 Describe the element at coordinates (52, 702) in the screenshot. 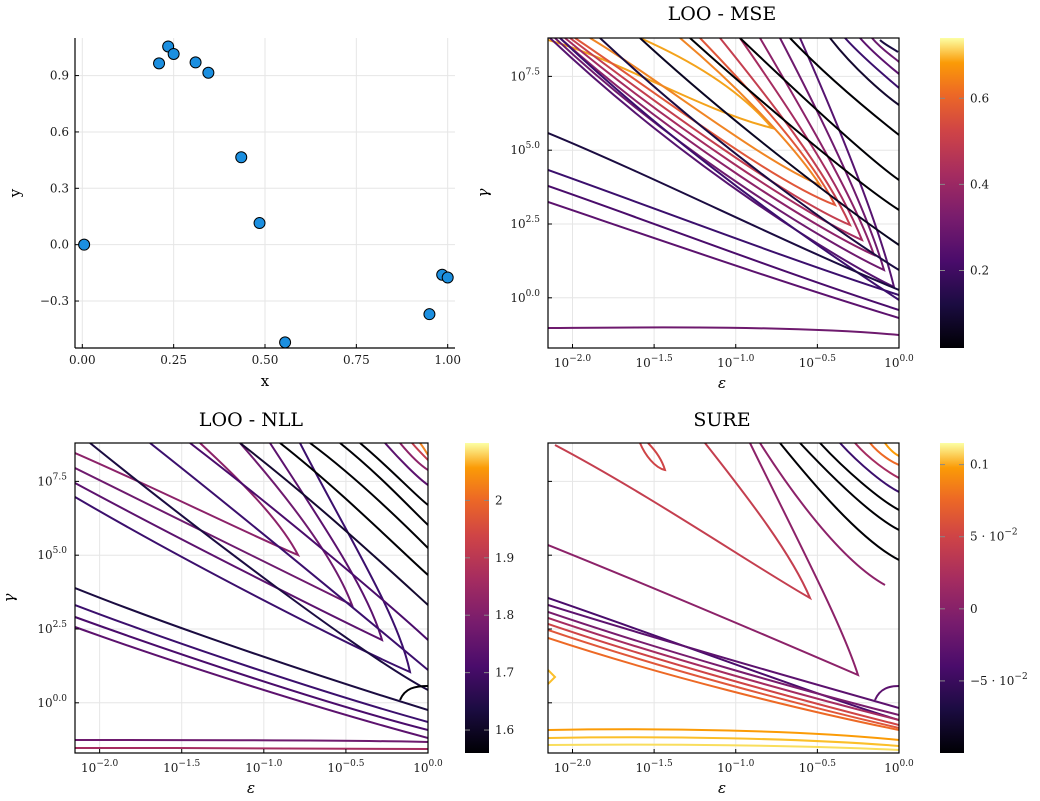

I see `p3-y-tick-label: 100.0` at that location.